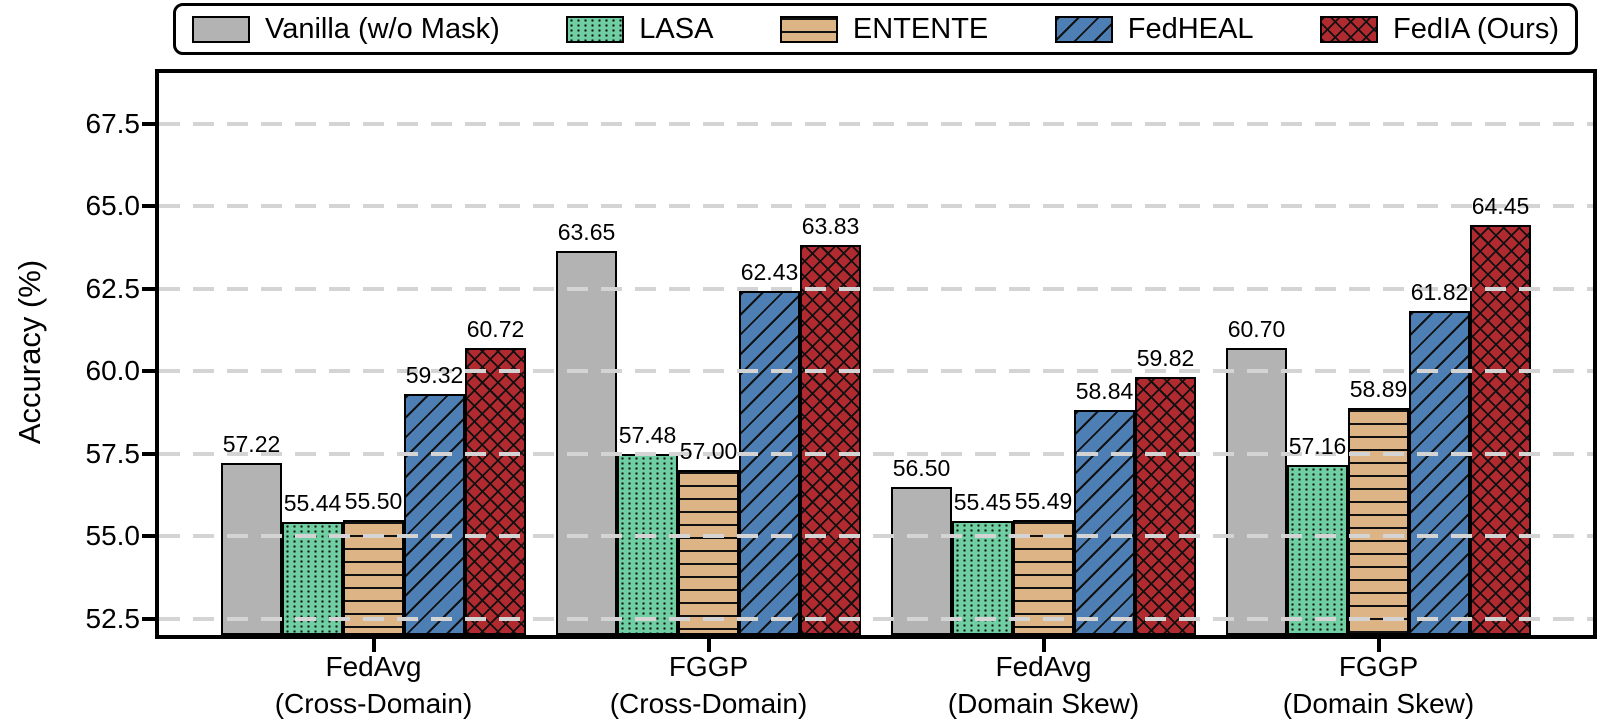 This screenshot has height=728, width=1600. Describe the element at coordinates (374, 685) in the screenshot. I see `x-tick-label: FedAvg (Cross-Domain)` at that location.